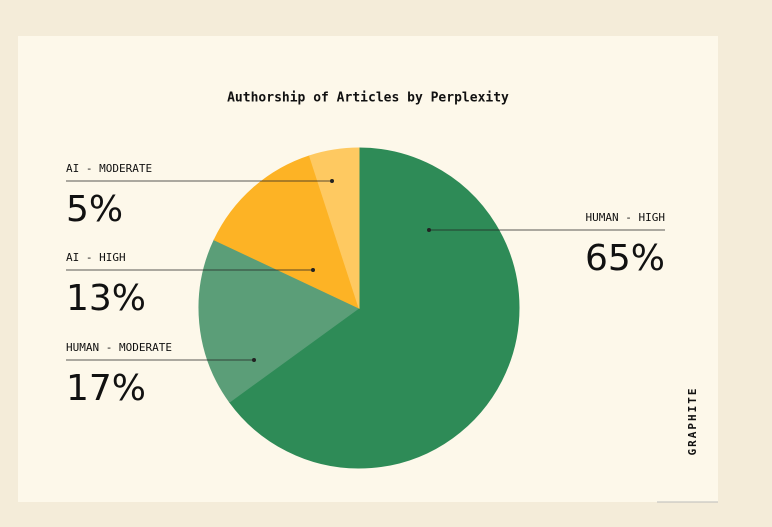 The image size is (772, 527). What do you see at coordinates (109, 168) in the screenshot?
I see `slice-label: AI - MODERATE` at bounding box center [109, 168].